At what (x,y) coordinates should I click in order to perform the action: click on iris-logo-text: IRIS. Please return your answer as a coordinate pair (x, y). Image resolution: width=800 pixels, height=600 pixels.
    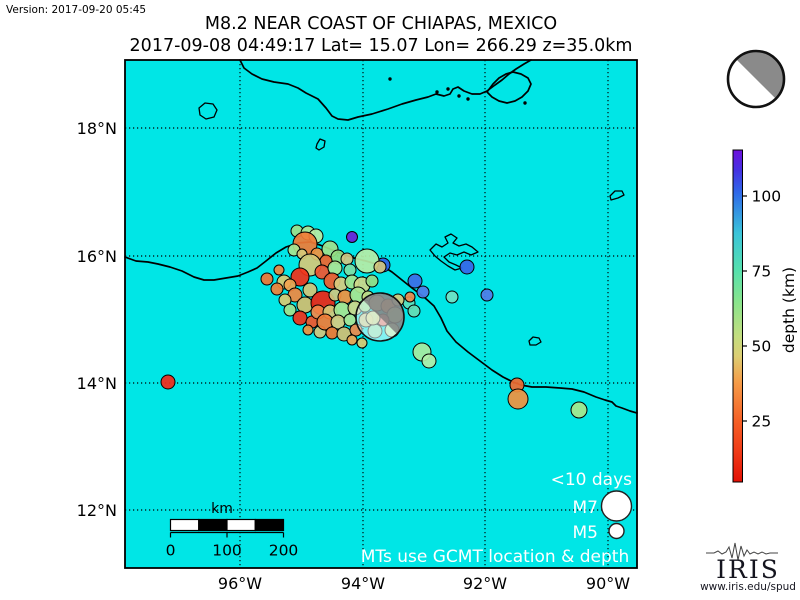
    Looking at the image, I should click on (748, 569).